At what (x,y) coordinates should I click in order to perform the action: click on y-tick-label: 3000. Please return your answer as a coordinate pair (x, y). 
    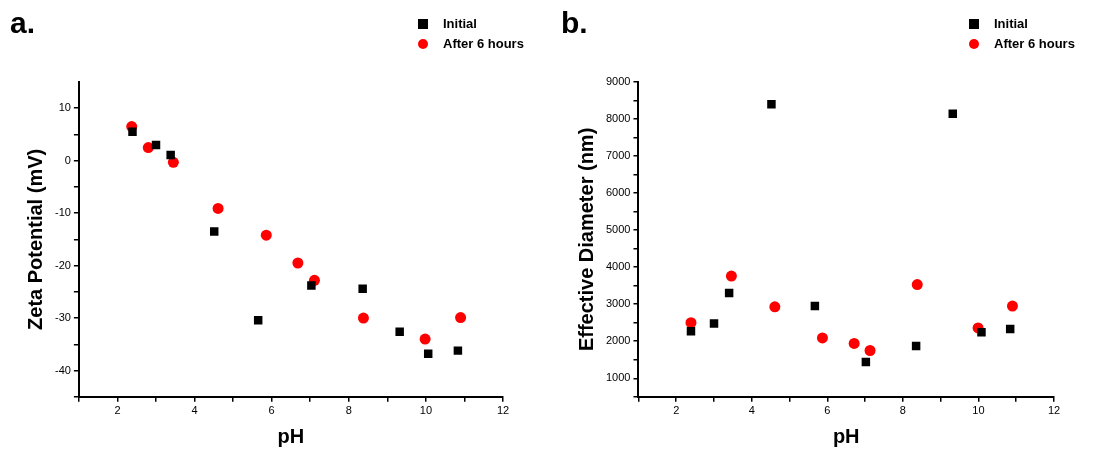
    Looking at the image, I should click on (618, 303).